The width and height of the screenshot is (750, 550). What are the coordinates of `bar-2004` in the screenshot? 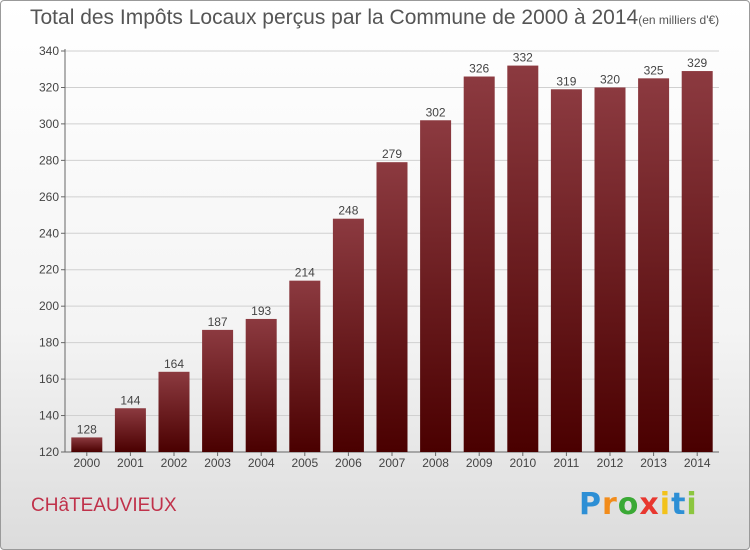 It's located at (261, 385).